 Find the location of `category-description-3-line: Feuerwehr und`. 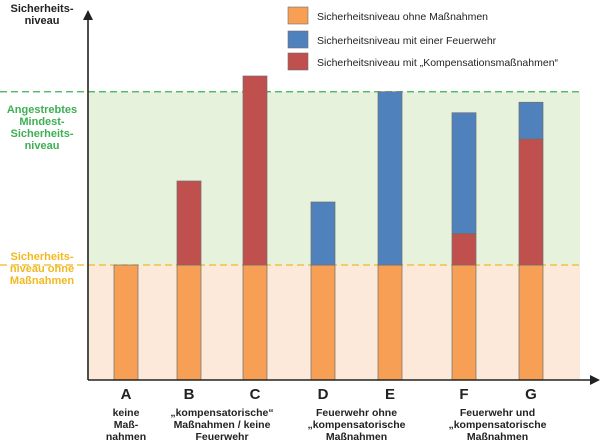

category-description-3-line: Feuerwehr und is located at coordinates (497, 413).